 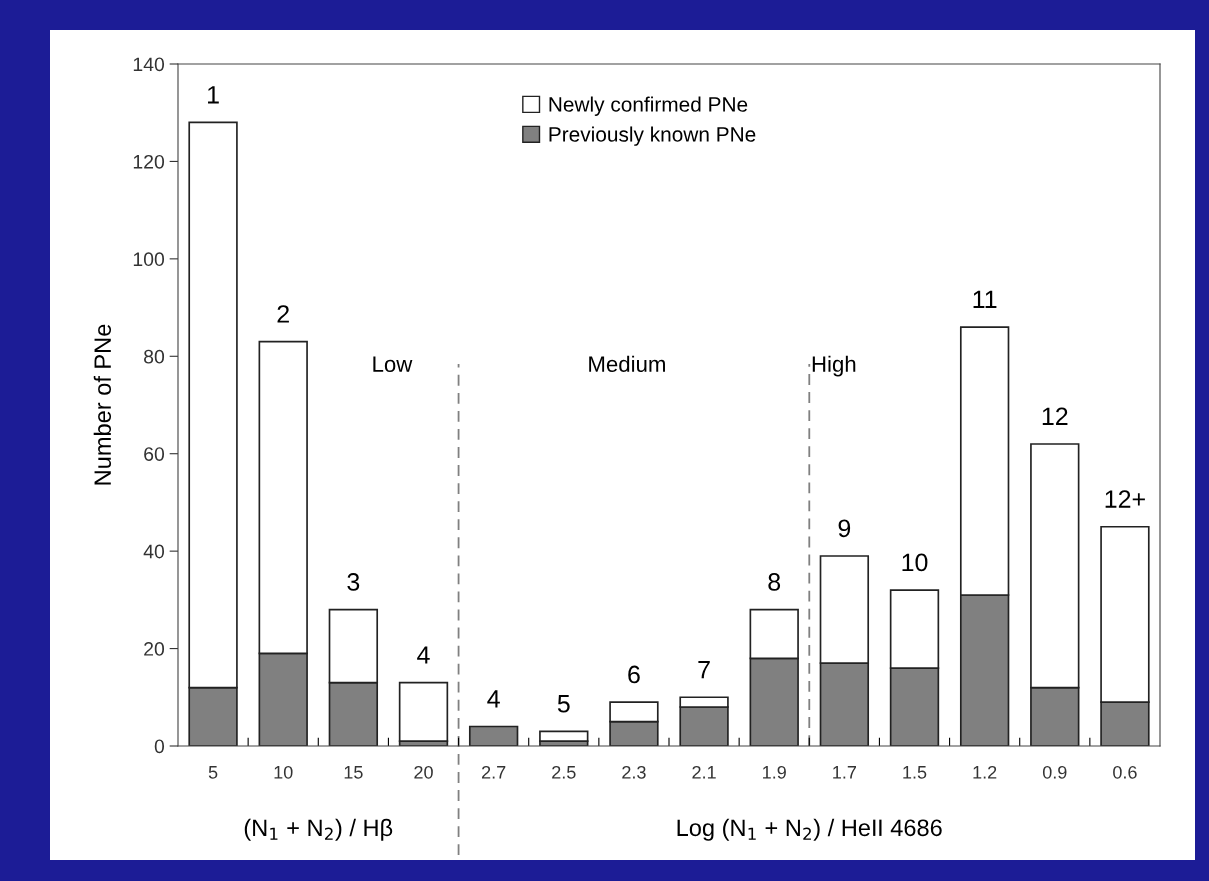 What do you see at coordinates (648, 106) in the screenshot?
I see `legend-label: Newly confirmed PNe` at bounding box center [648, 106].